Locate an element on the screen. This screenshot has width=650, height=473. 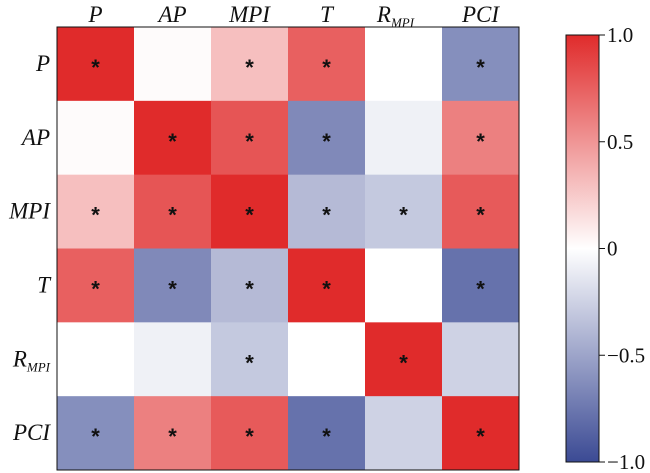
colorbar-tick-label: −0.5 is located at coordinates (626, 355).